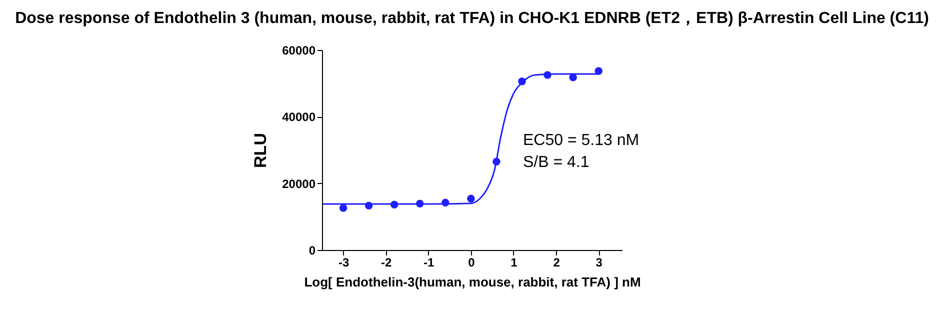 The image size is (948, 314). What do you see at coordinates (472, 263) in the screenshot?
I see `x-tick-label: 0` at bounding box center [472, 263].